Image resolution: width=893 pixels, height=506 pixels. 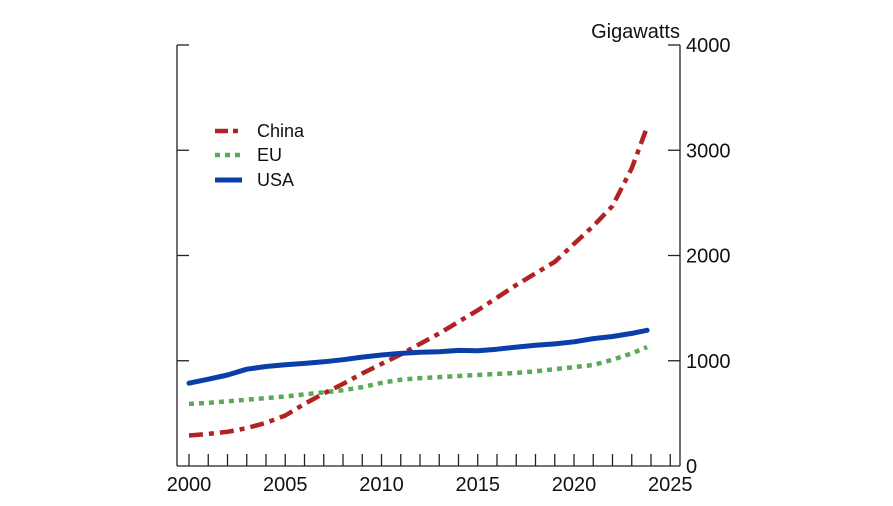 I want to click on y-tick-label: 0, so click(x=691, y=467).